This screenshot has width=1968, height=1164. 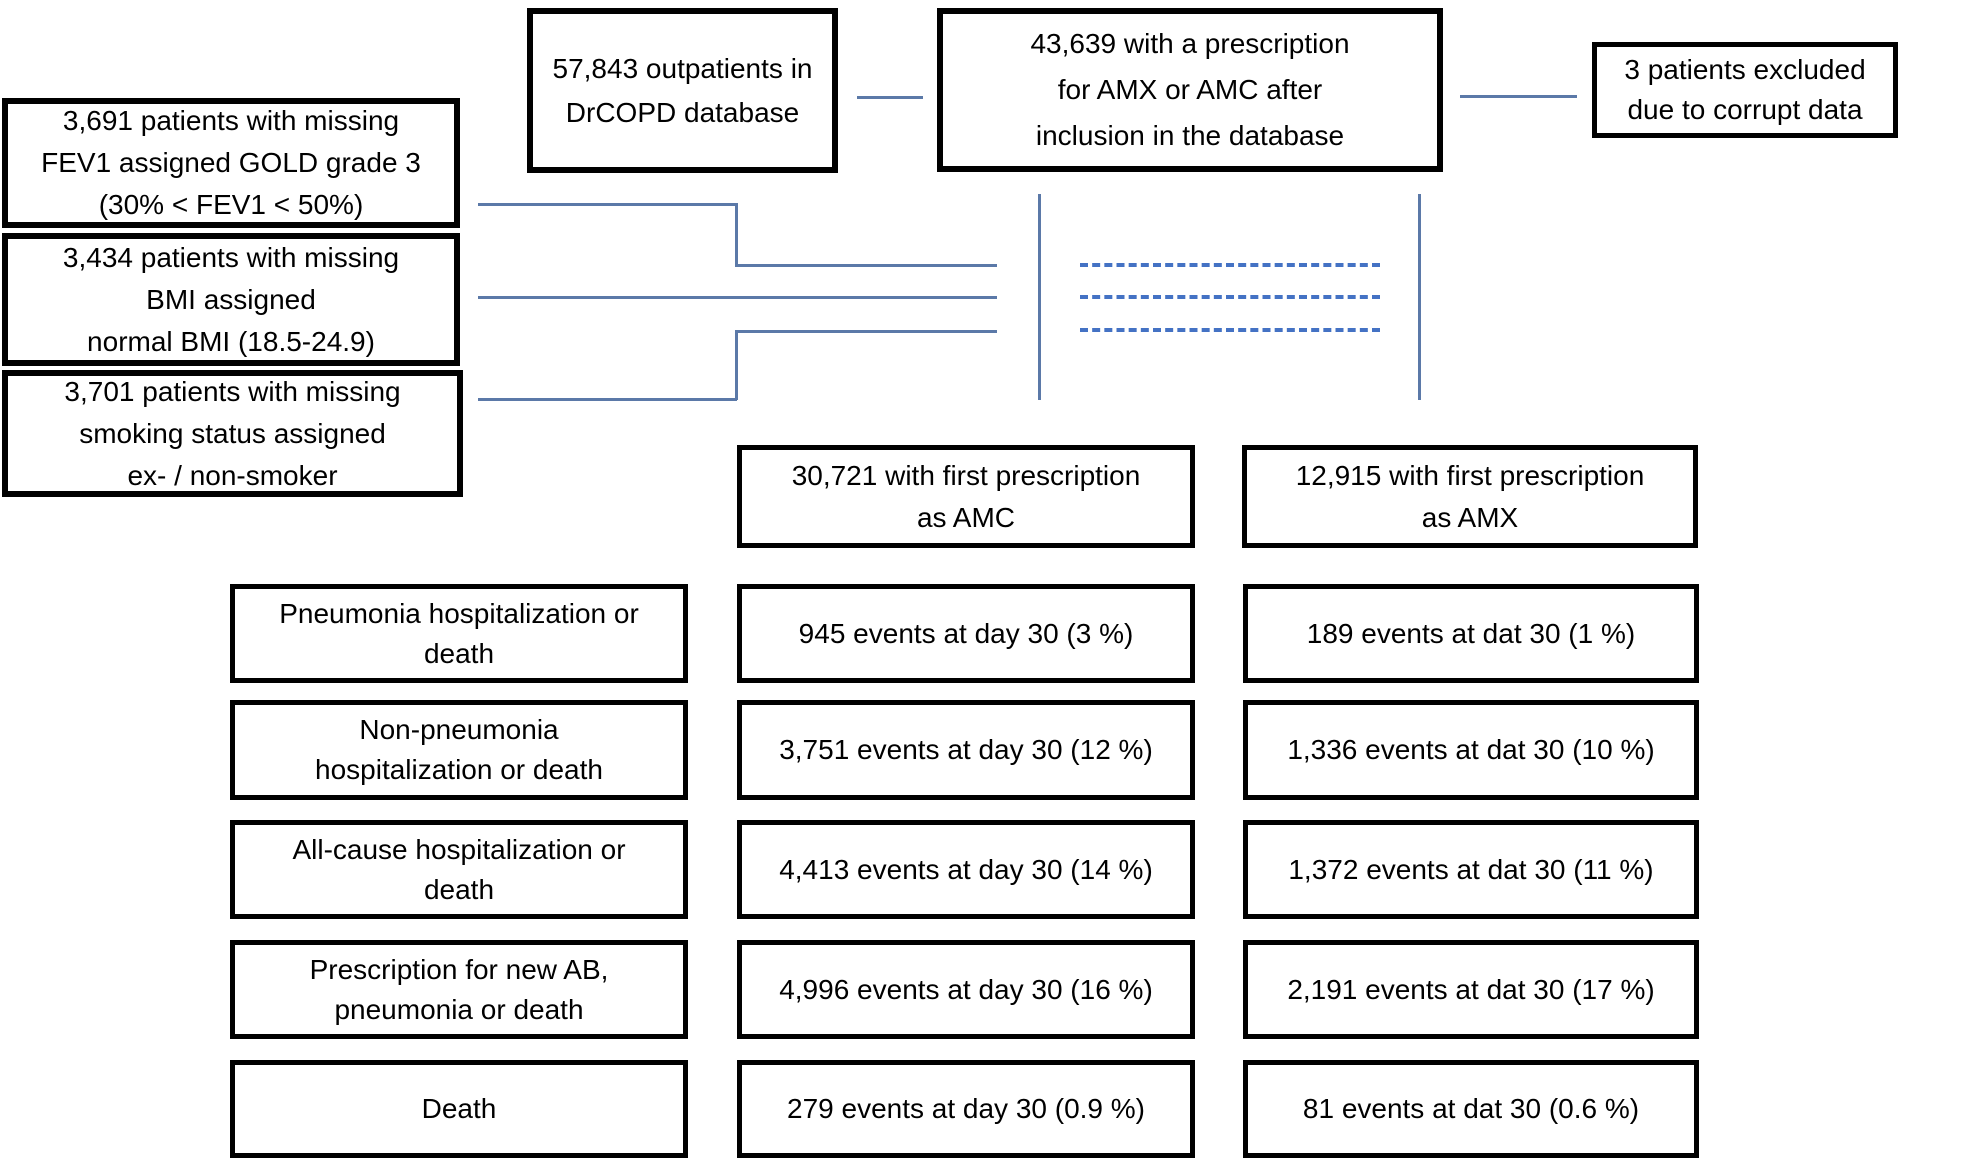 What do you see at coordinates (231, 257) in the screenshot?
I see `box-text-line: 3,434 patients with missing` at bounding box center [231, 257].